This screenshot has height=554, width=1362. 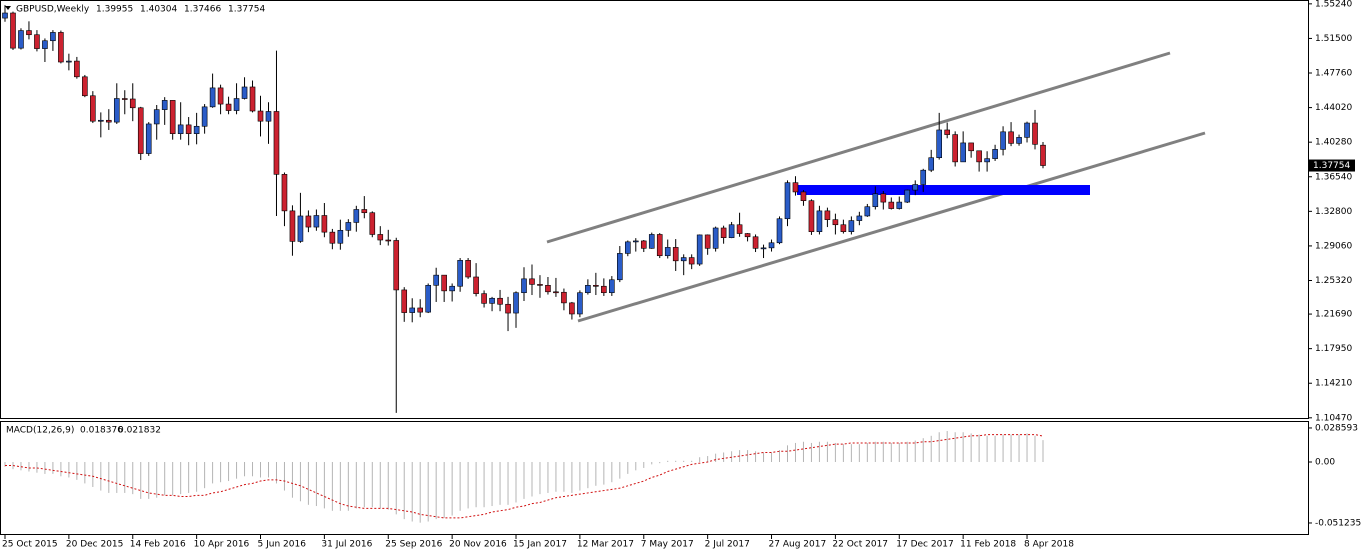 What do you see at coordinates (925, 545) in the screenshot?
I see `x-tick-label: 17 Dec 2017` at bounding box center [925, 545].